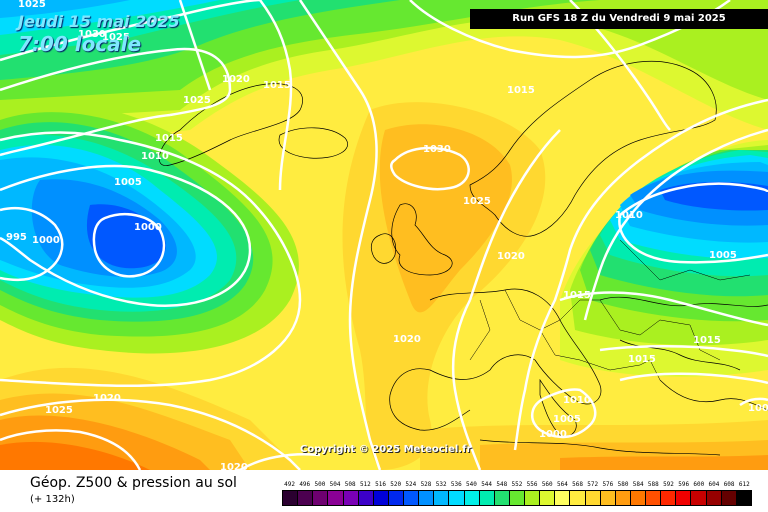 This screenshot has height=512, width=768. I want to click on borders, so click(610, 310).